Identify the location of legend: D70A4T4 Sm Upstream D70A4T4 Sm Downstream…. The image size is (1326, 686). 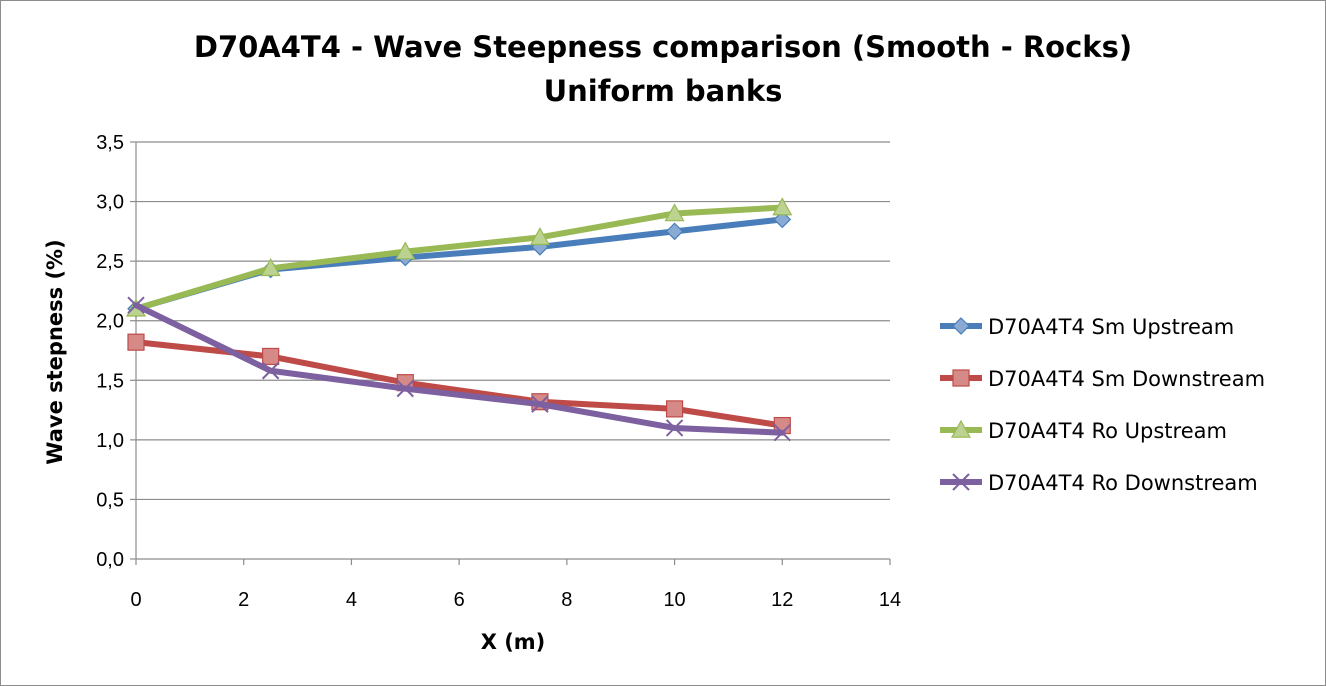
(1102, 405).